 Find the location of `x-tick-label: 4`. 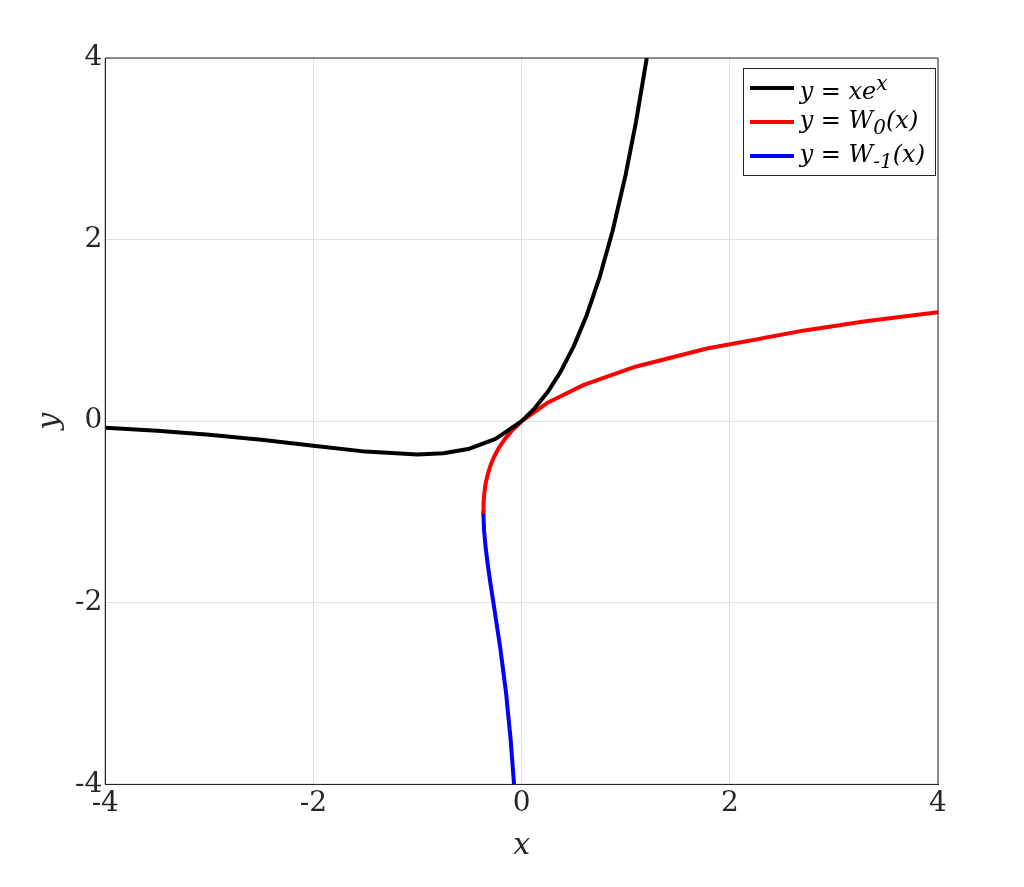

x-tick-label: 4 is located at coordinates (938, 802).